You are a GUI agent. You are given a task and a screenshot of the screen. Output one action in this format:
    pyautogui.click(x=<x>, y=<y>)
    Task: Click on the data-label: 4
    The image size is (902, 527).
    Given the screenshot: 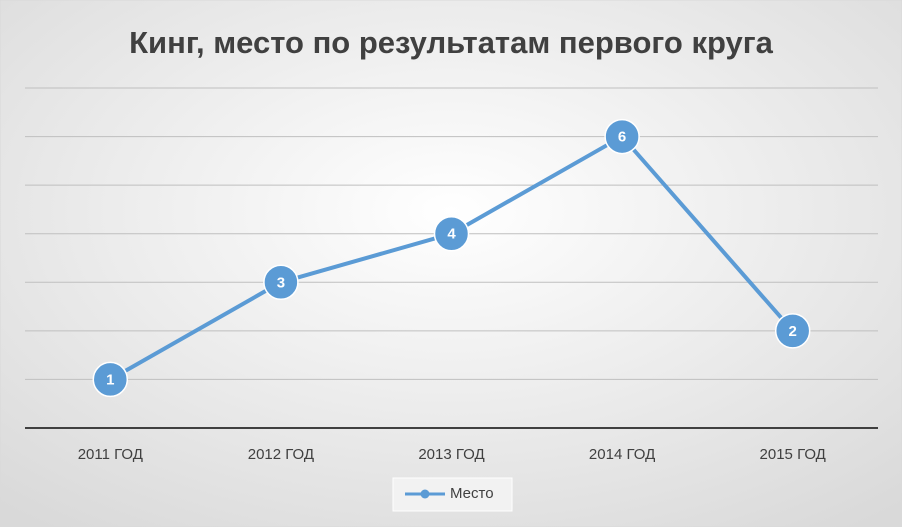 What is the action you would take?
    pyautogui.click(x=451, y=234)
    